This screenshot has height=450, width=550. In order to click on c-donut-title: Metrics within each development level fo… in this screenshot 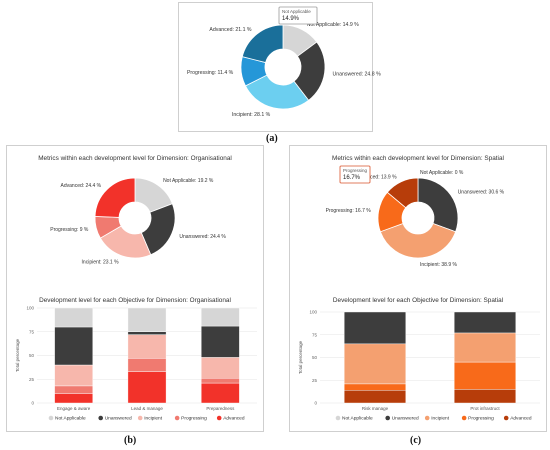, I will do `click(418, 158)`.